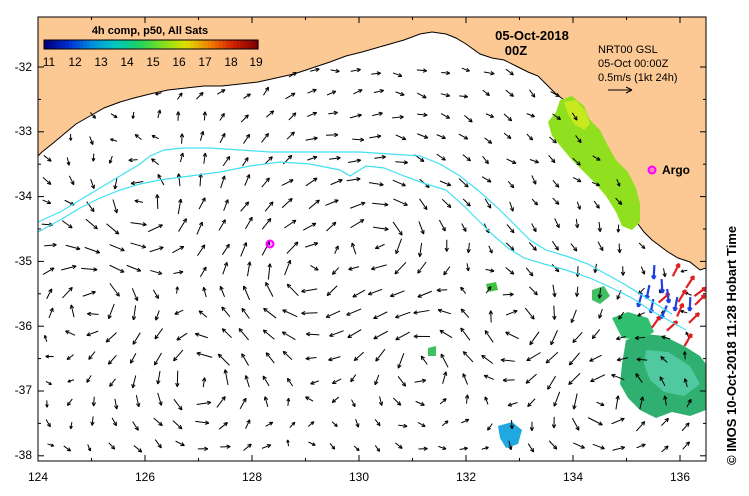 The height and width of the screenshot is (496, 749). Describe the element at coordinates (699, 291) in the screenshot. I see `current-arrow-red` at that location.